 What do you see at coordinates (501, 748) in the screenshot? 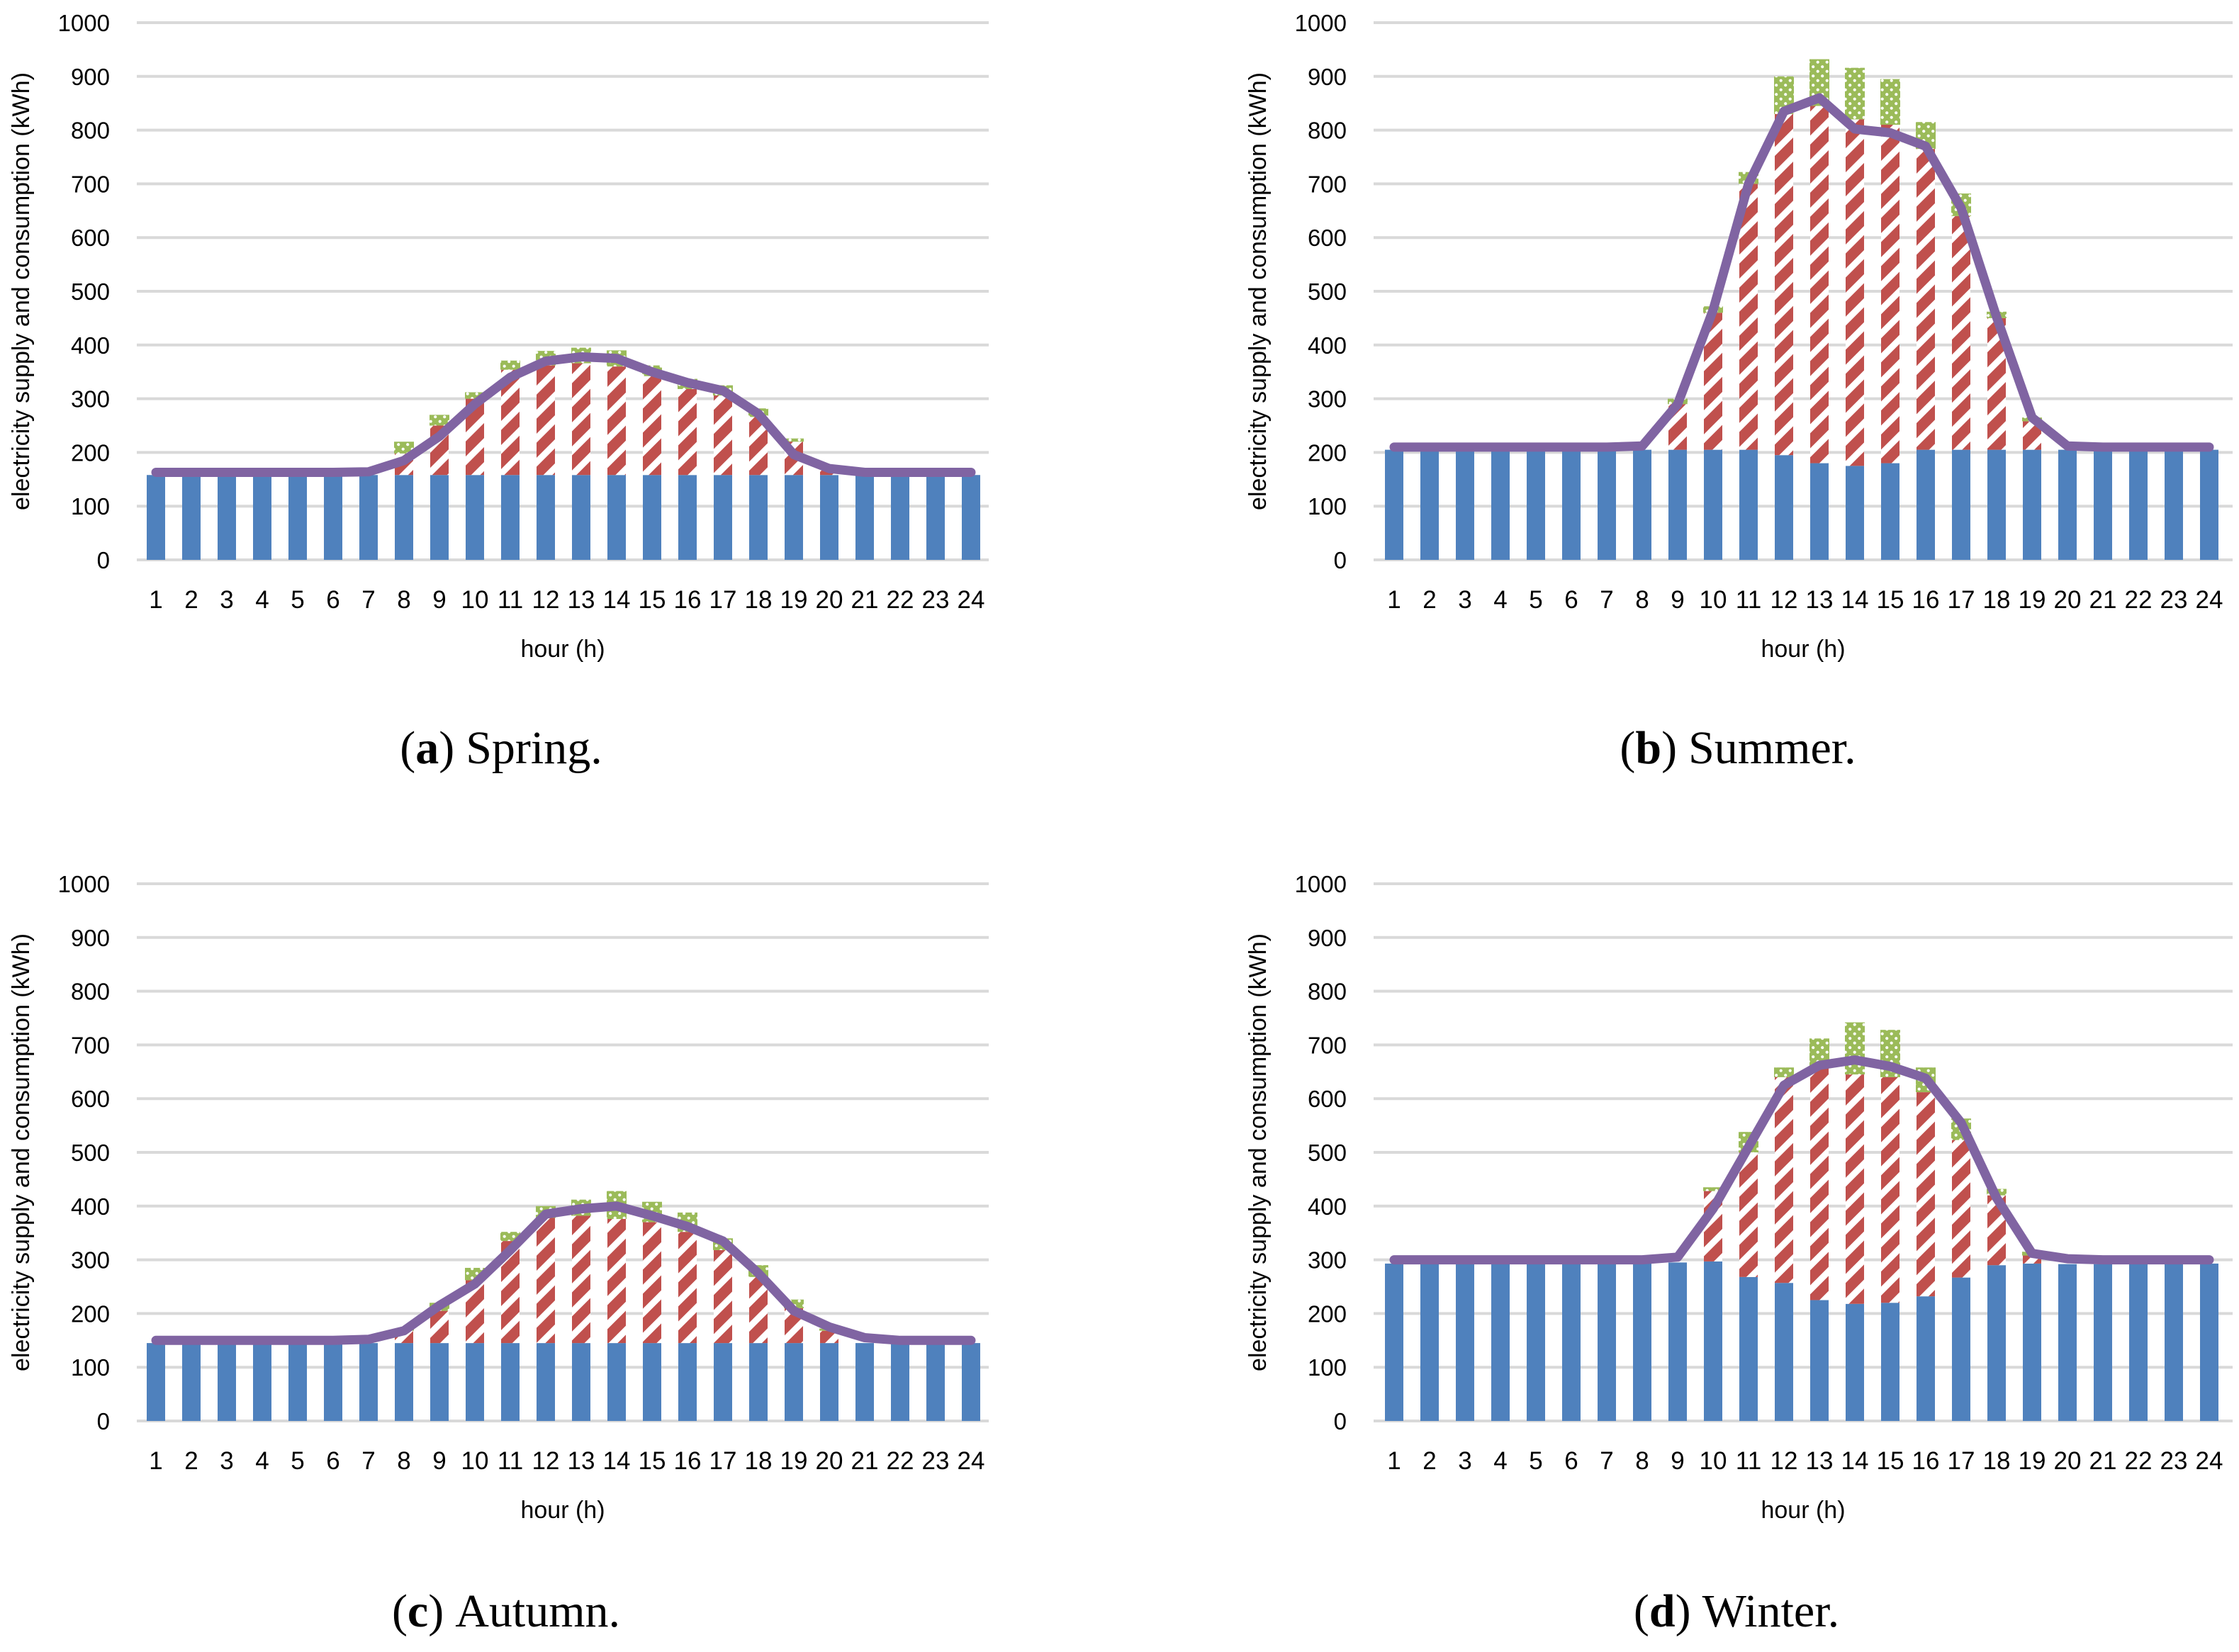
I see `caption-spring: (a) Spring.` at bounding box center [501, 748].